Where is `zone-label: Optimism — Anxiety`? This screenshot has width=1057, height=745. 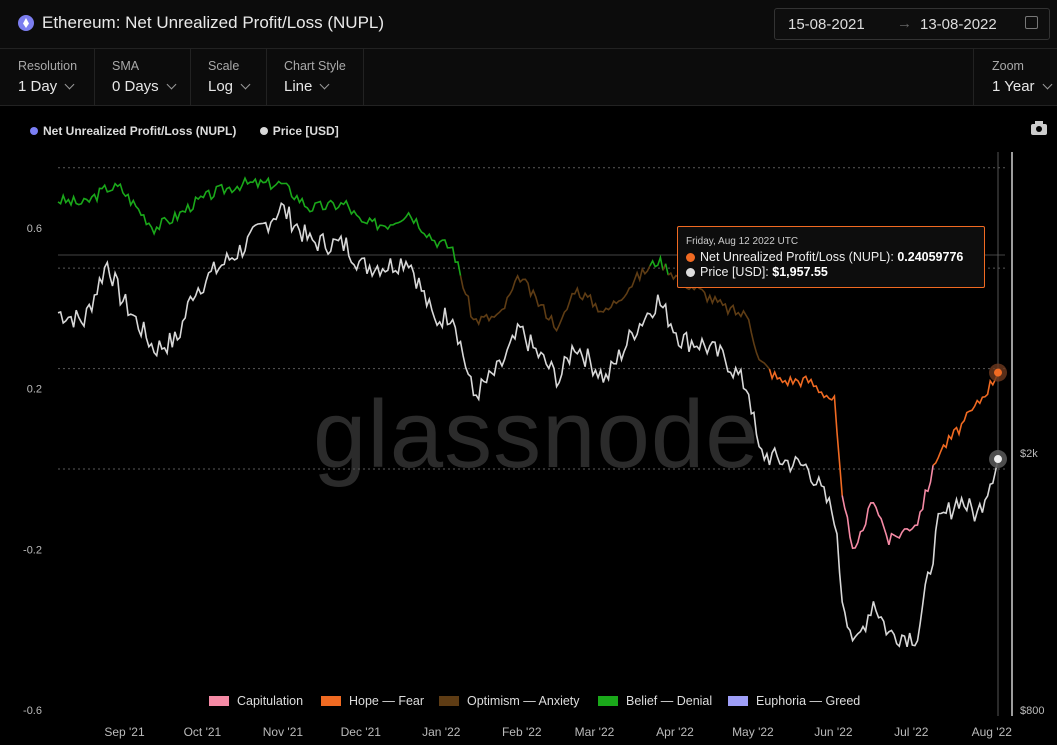 zone-label: Optimism — Anxiety is located at coordinates (523, 701).